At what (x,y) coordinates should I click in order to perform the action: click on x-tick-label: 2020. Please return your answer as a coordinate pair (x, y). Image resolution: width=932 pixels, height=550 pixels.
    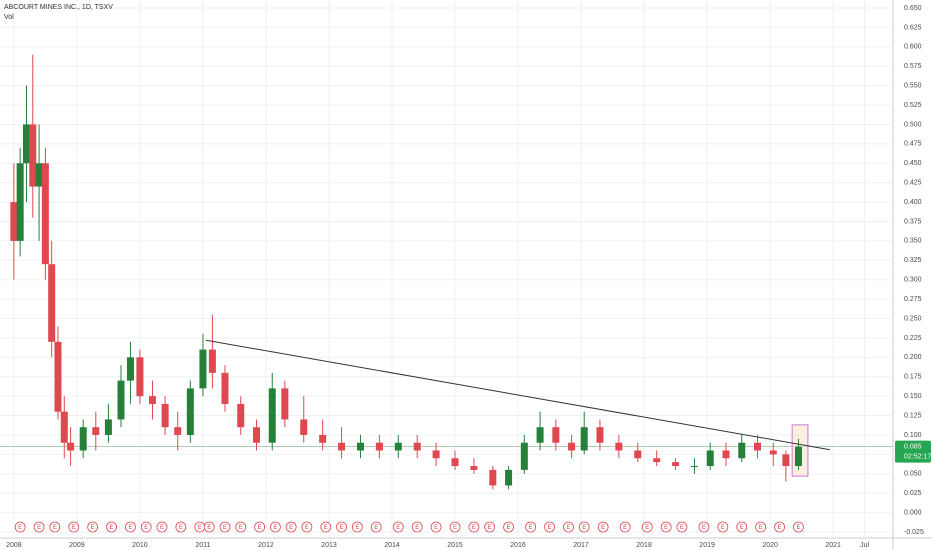
    Looking at the image, I should click on (770, 545).